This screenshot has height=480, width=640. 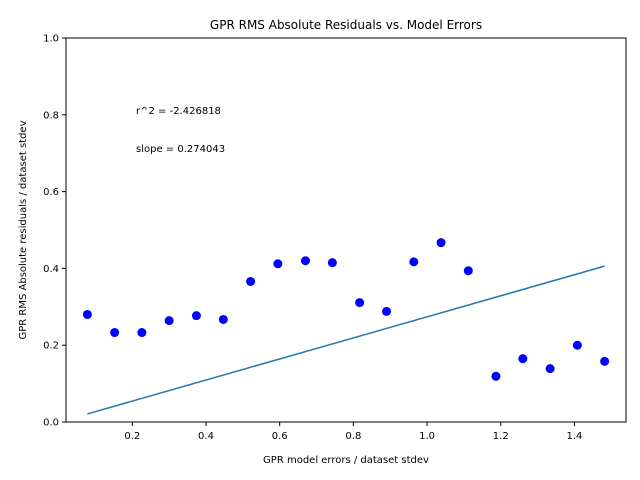 What do you see at coordinates (574, 436) in the screenshot?
I see `x-tick-label: 1.4` at bounding box center [574, 436].